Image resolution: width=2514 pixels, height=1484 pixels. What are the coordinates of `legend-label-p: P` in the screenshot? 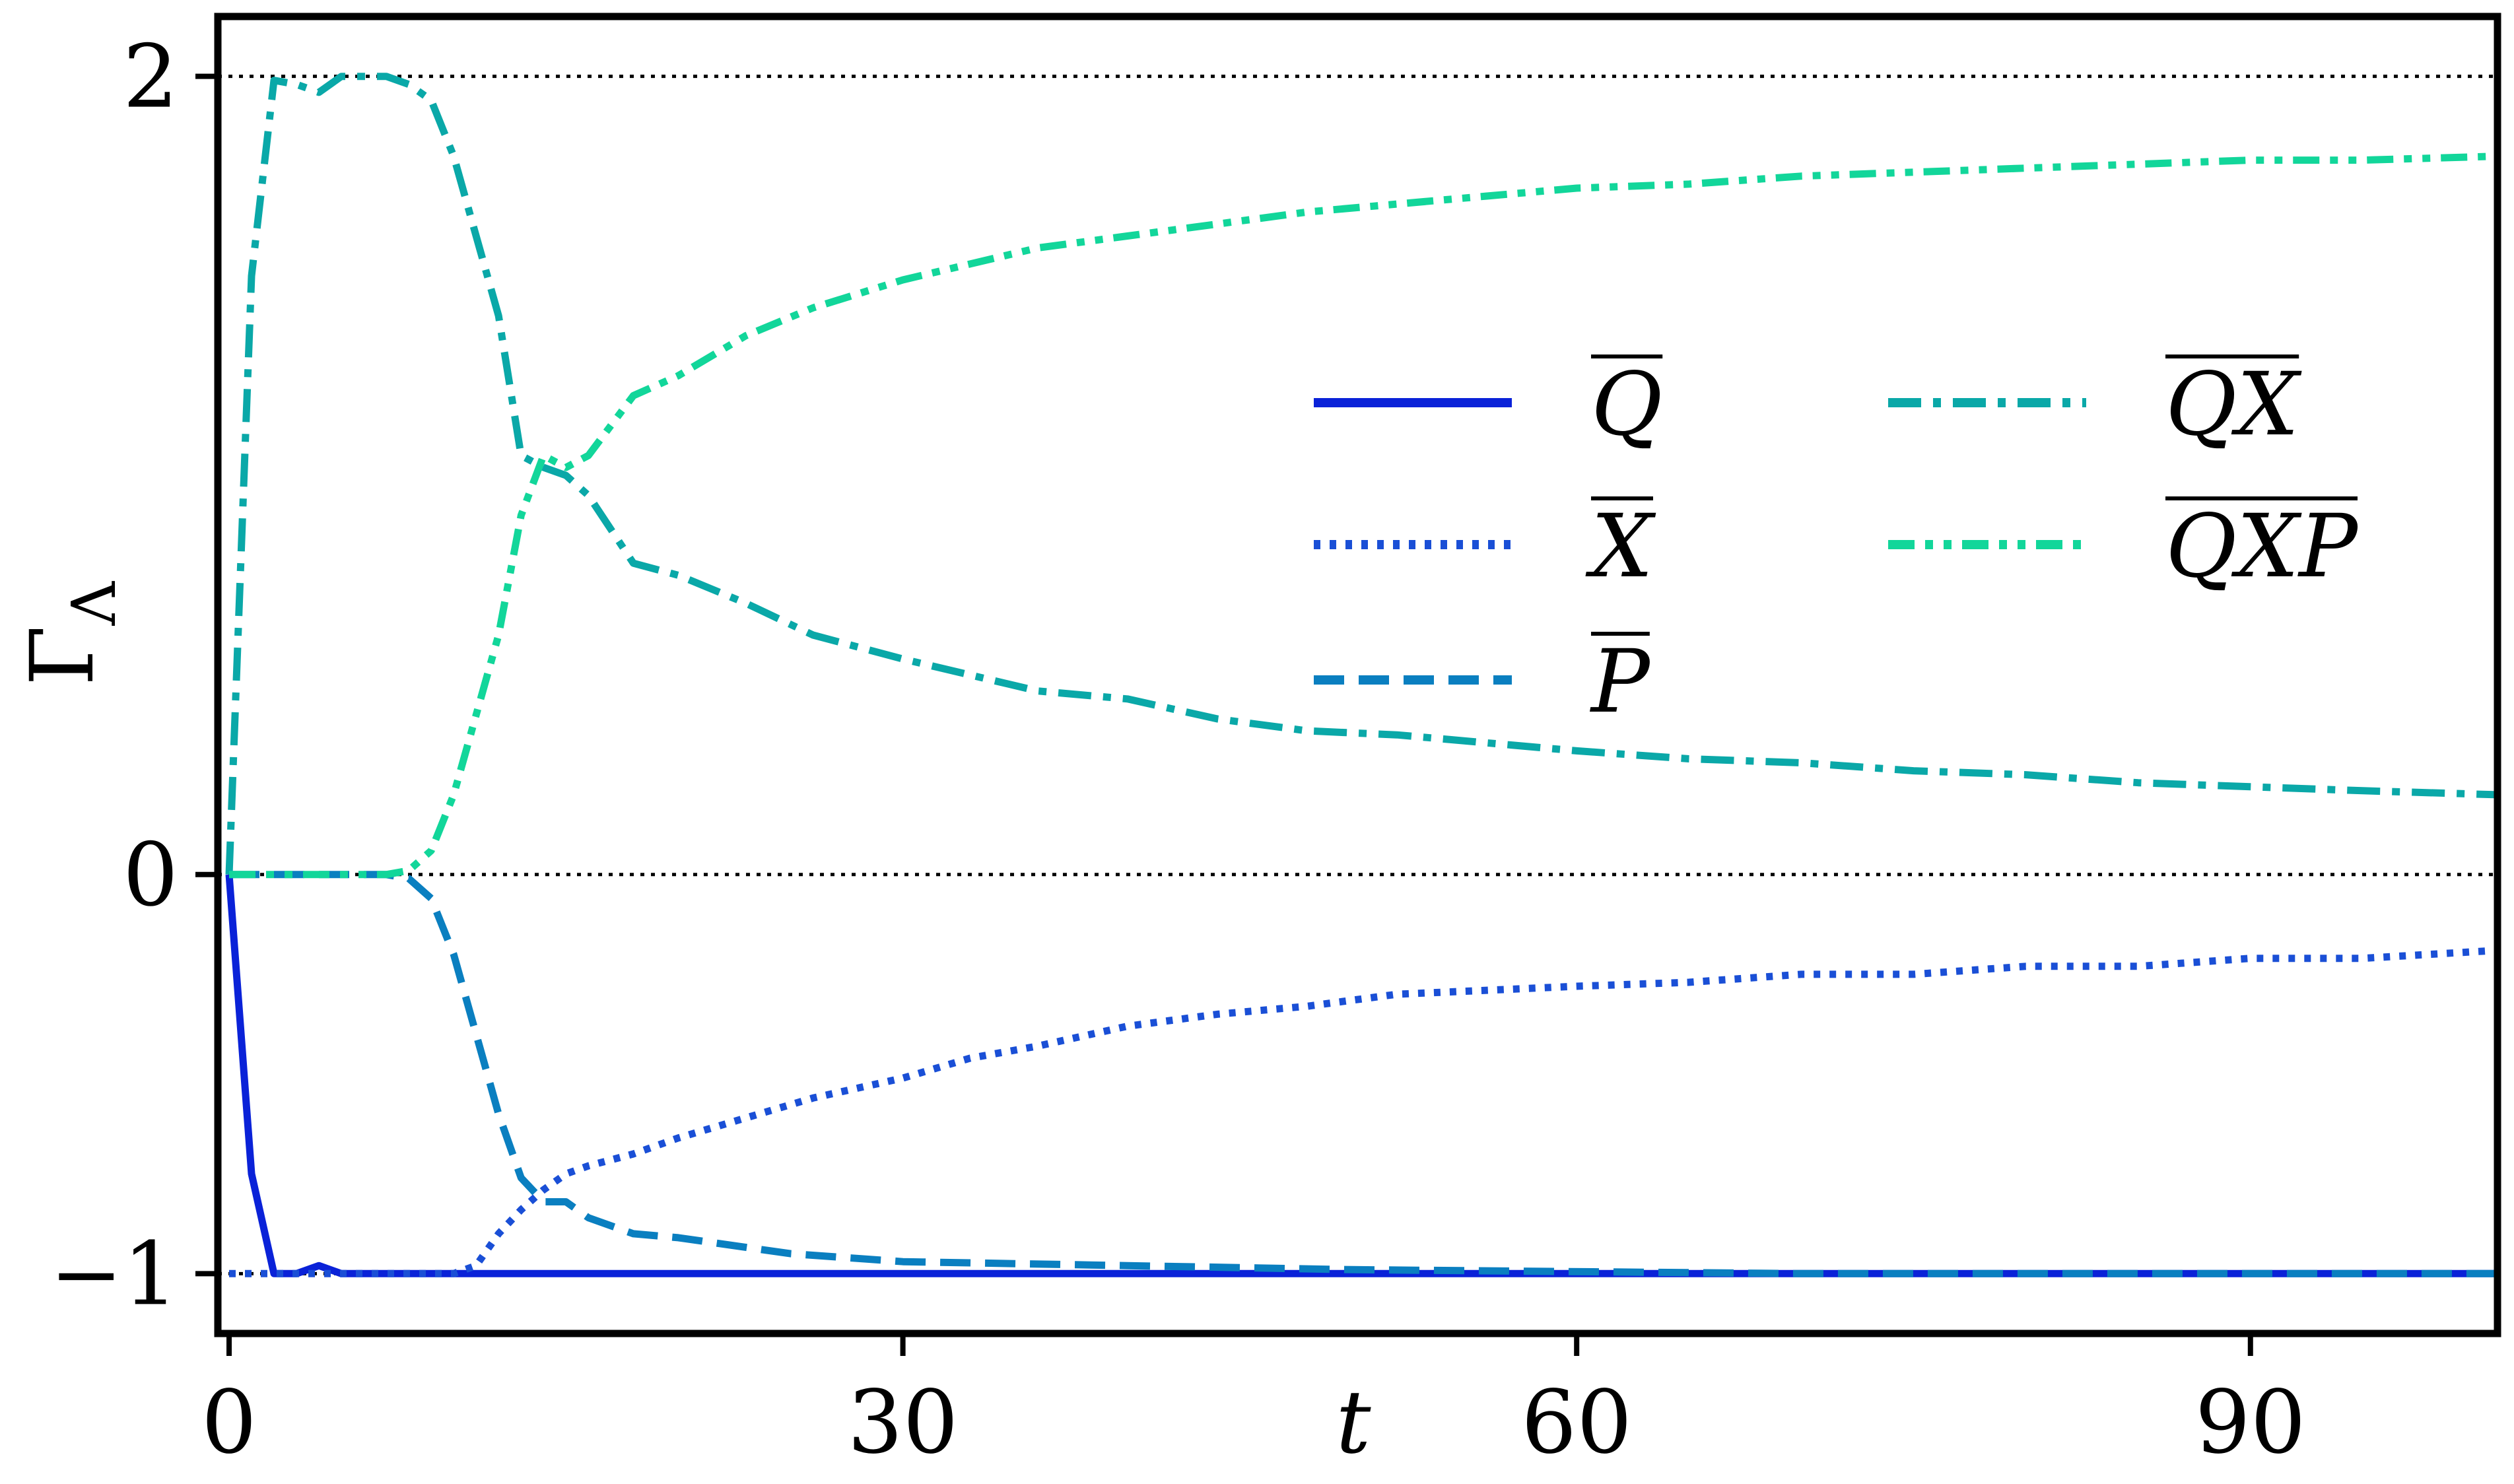 It's located at (1620, 682).